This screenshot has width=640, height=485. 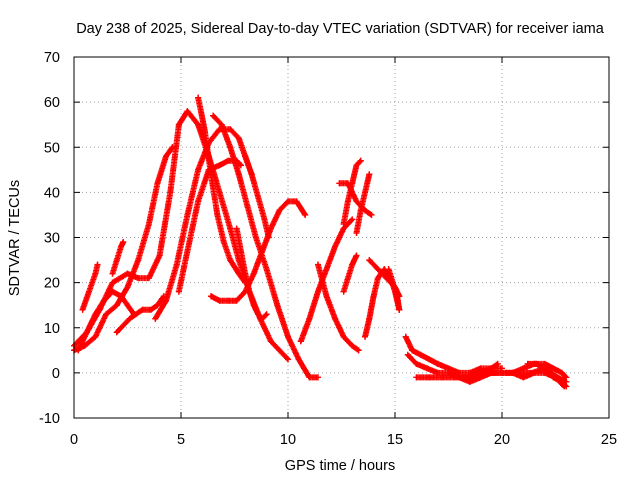 I want to click on x-tick-label: 0, so click(x=74, y=440).